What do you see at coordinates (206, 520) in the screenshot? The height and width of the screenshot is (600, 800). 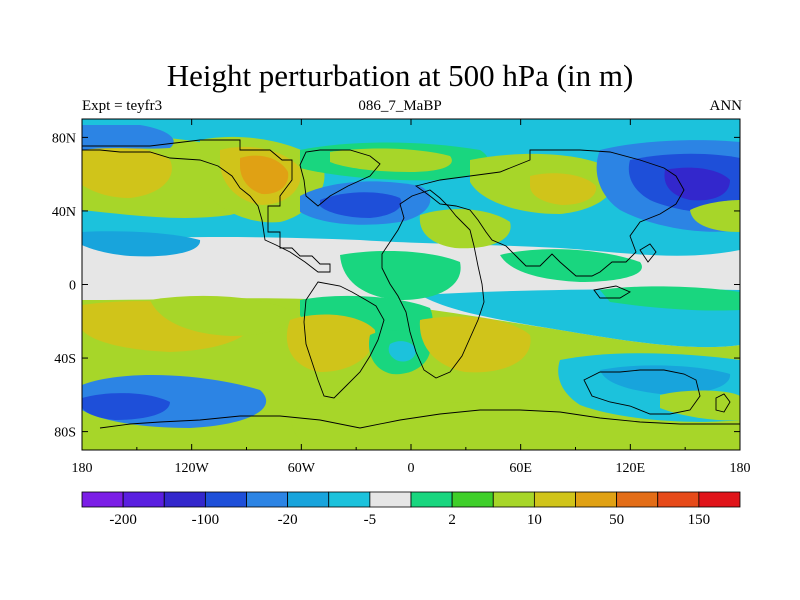 I see `colorbar-label: -100` at bounding box center [206, 520].